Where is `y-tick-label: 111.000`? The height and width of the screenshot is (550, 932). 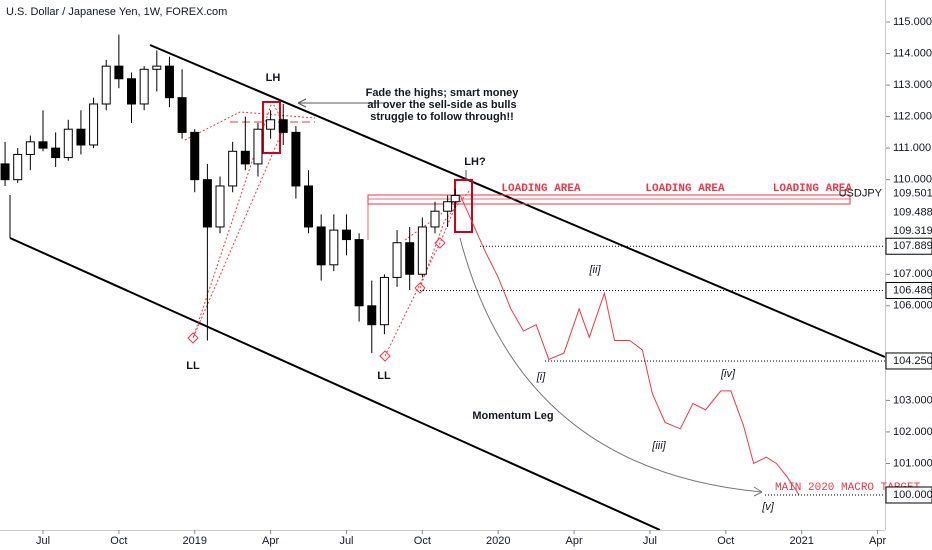
y-tick-label: 111.000 is located at coordinates (912, 148).